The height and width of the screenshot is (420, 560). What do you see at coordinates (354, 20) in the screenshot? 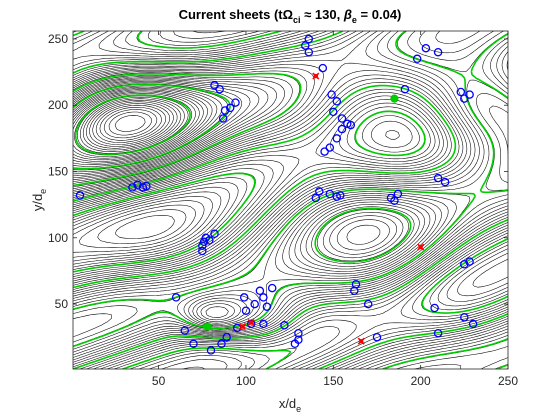
I see `title-sub-e: e` at bounding box center [354, 20].